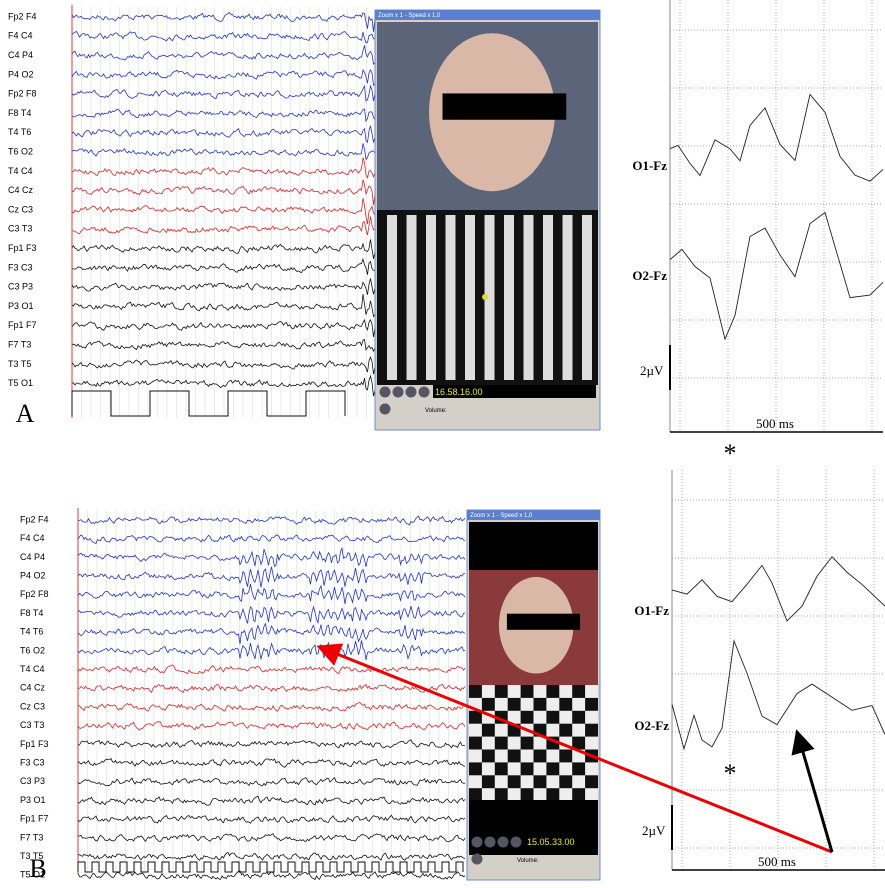  What do you see at coordinates (20, 171) in the screenshot?
I see `channel-label: T4 C4` at bounding box center [20, 171].